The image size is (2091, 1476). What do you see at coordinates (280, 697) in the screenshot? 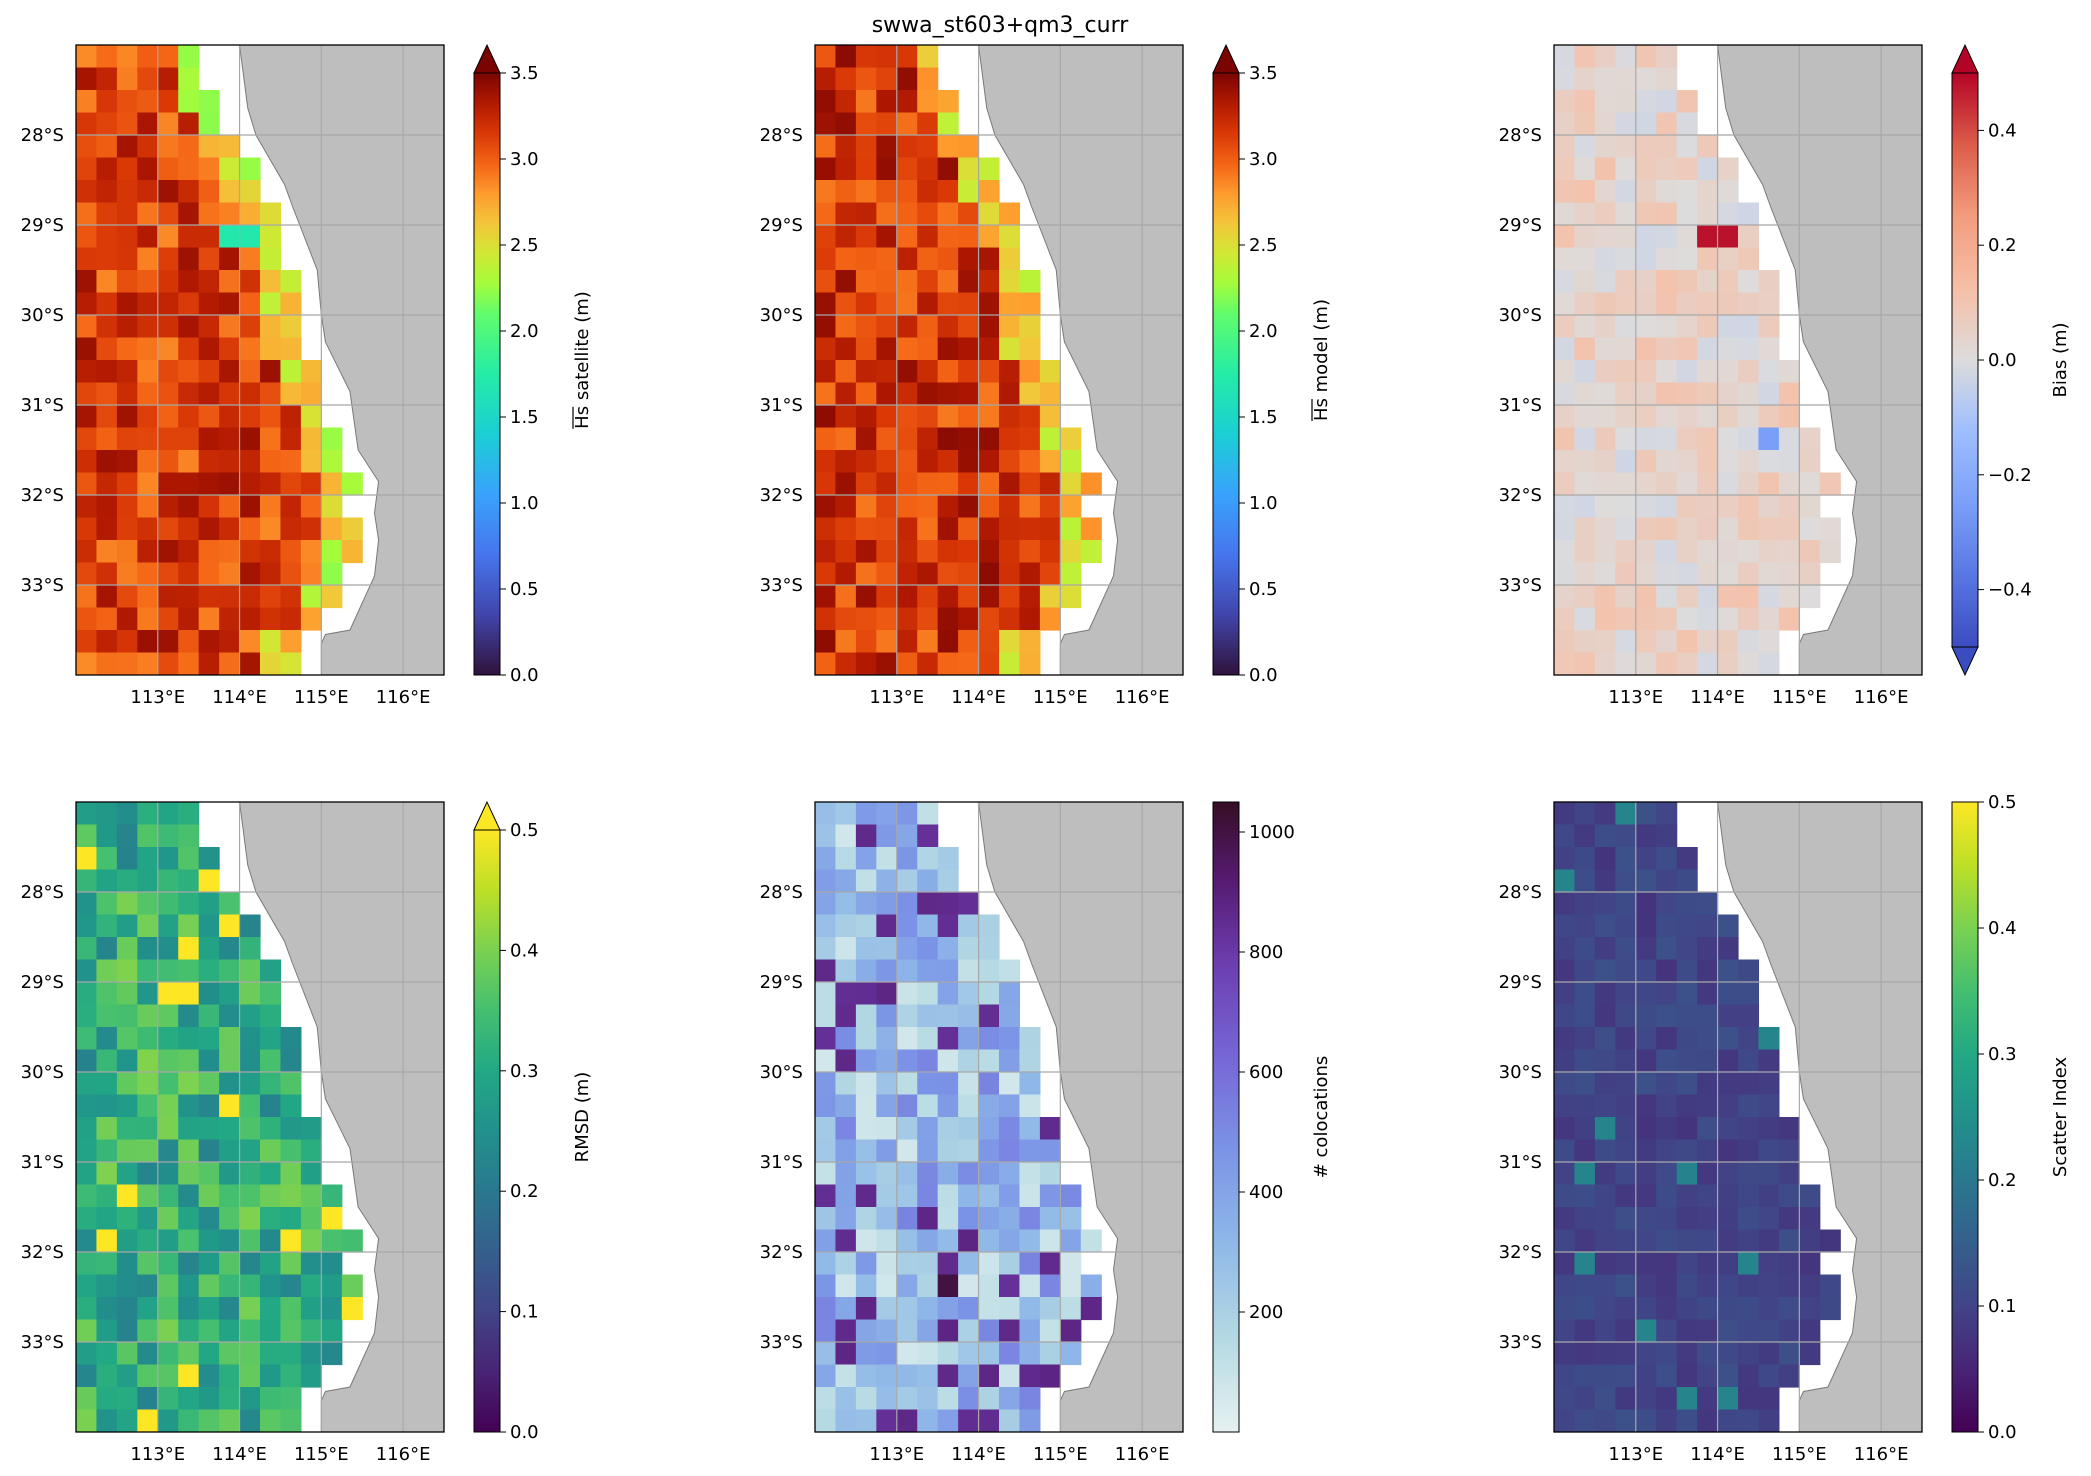
I see `x-tick-labels: 113°E 114°E 115°E 116°E` at bounding box center [280, 697].